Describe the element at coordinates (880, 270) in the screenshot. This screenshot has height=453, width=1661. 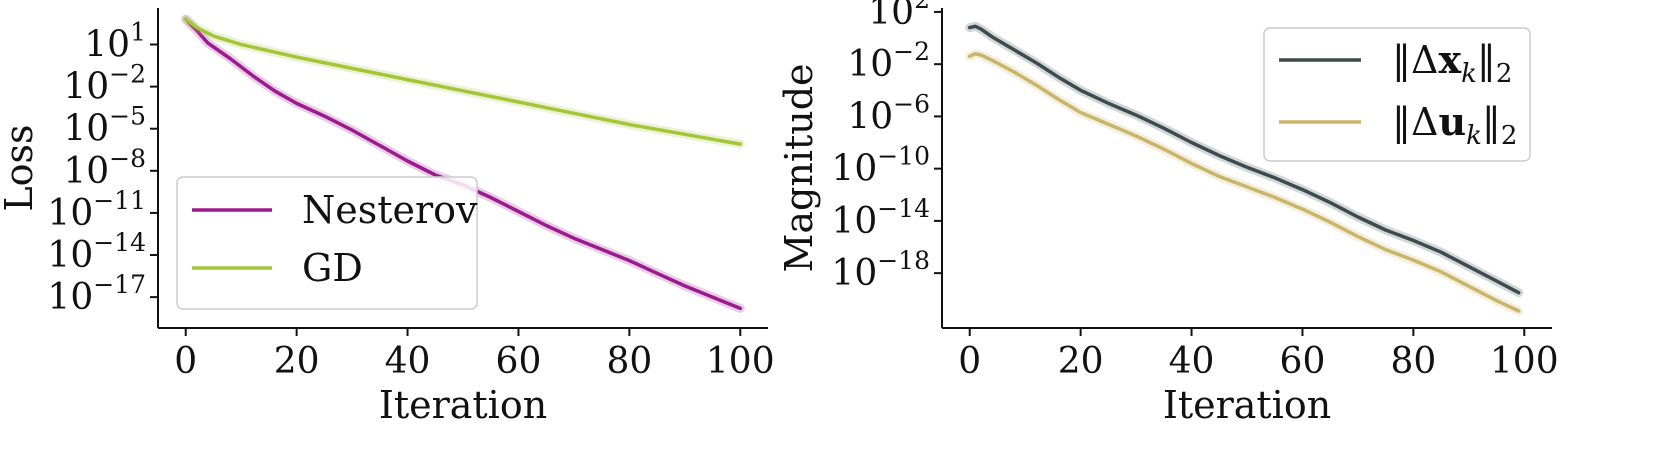
I see `y-tick-label: 10⁻¹⁸` at that location.